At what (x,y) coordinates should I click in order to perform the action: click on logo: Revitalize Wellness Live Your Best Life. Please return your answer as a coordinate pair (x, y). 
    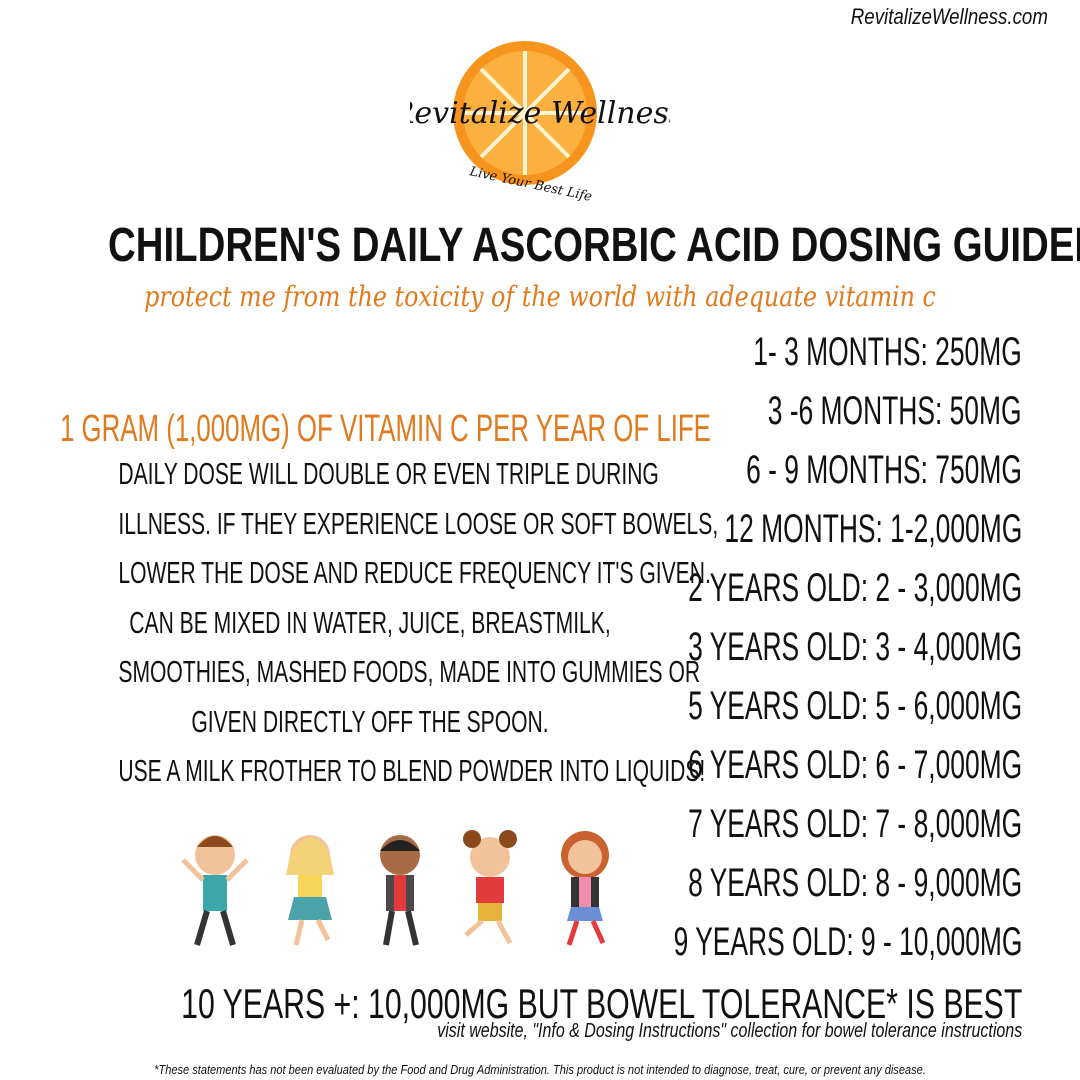
    Looking at the image, I should click on (540, 123).